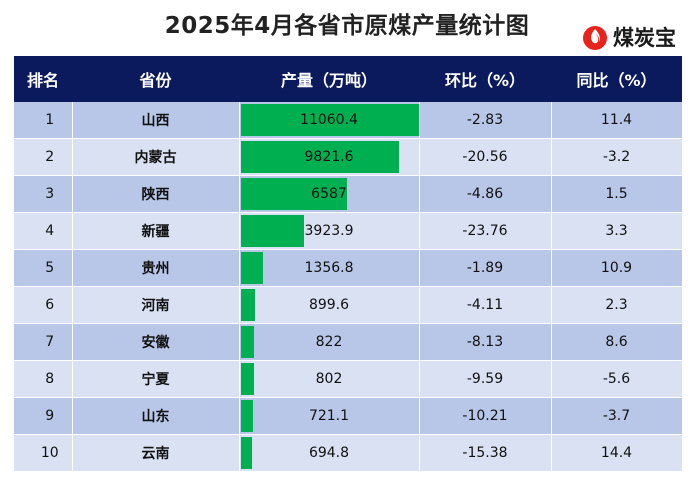 This screenshot has width=694, height=483. I want to click on yoy-cell: -3.7, so click(617, 416).